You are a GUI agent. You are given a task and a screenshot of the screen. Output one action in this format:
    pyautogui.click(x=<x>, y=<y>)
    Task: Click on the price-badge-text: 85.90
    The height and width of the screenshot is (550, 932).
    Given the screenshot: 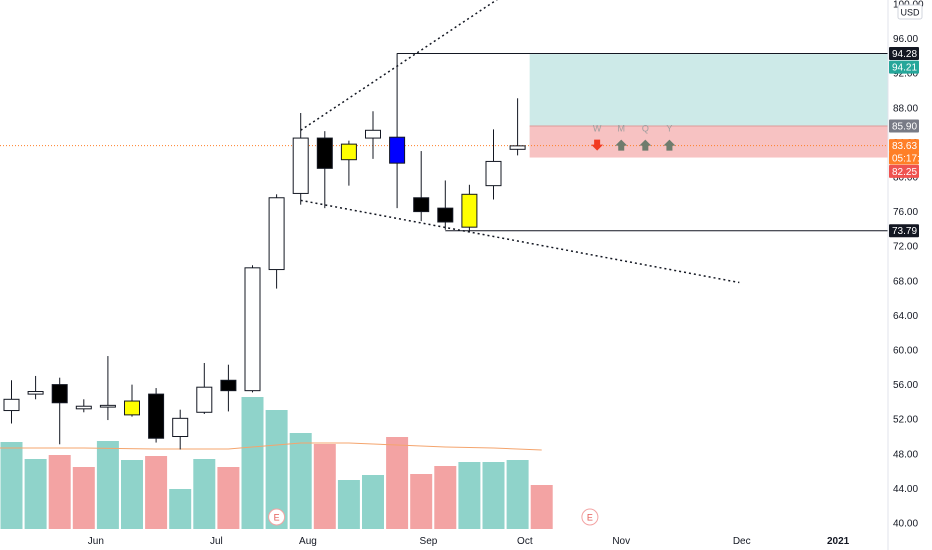 What is the action you would take?
    pyautogui.click(x=904, y=126)
    